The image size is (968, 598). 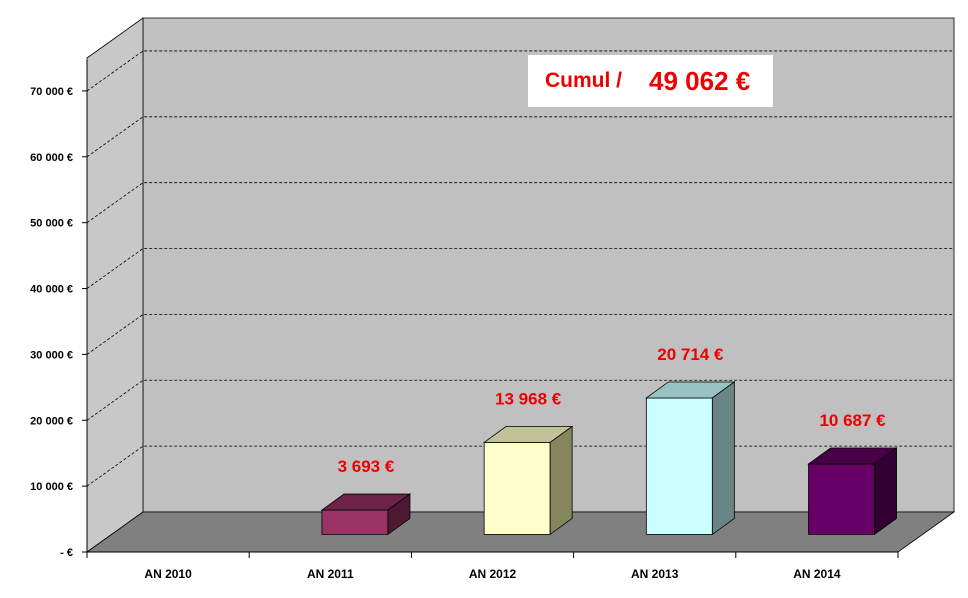 What do you see at coordinates (51, 158) in the screenshot?
I see `y-tick-label: 60 000 €` at bounding box center [51, 158].